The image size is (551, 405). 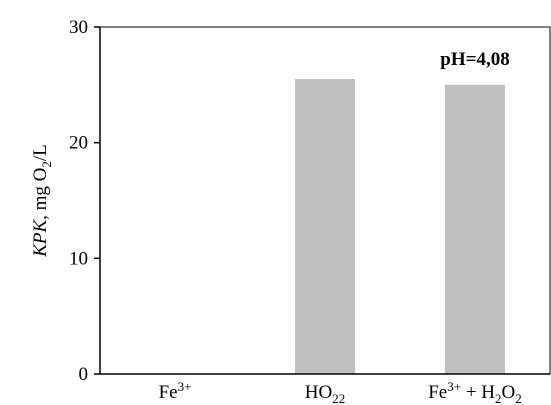 I want to click on x-axis-labels: Fe3+ HO22 Fe3+ + H2O2, so click(x=340, y=392).